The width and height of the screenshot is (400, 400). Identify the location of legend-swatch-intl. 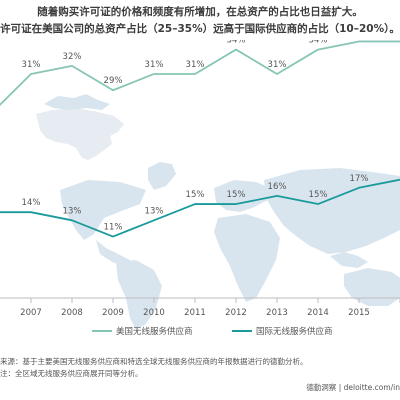
(242, 331).